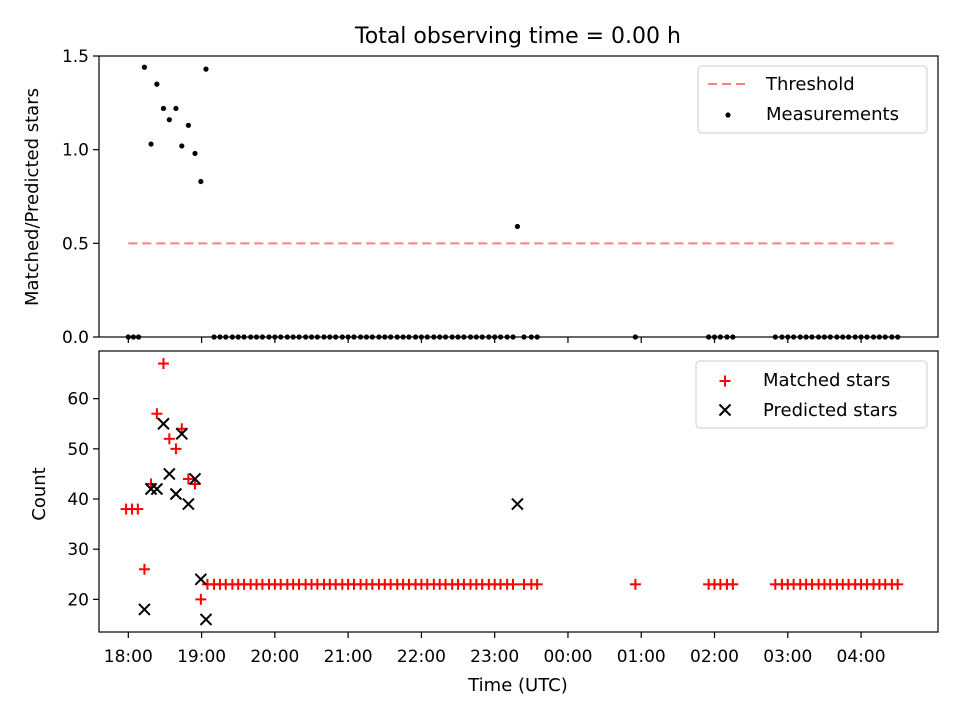 This screenshot has width=960, height=720. I want to click on x-tick-label: 23:00, so click(494, 657).